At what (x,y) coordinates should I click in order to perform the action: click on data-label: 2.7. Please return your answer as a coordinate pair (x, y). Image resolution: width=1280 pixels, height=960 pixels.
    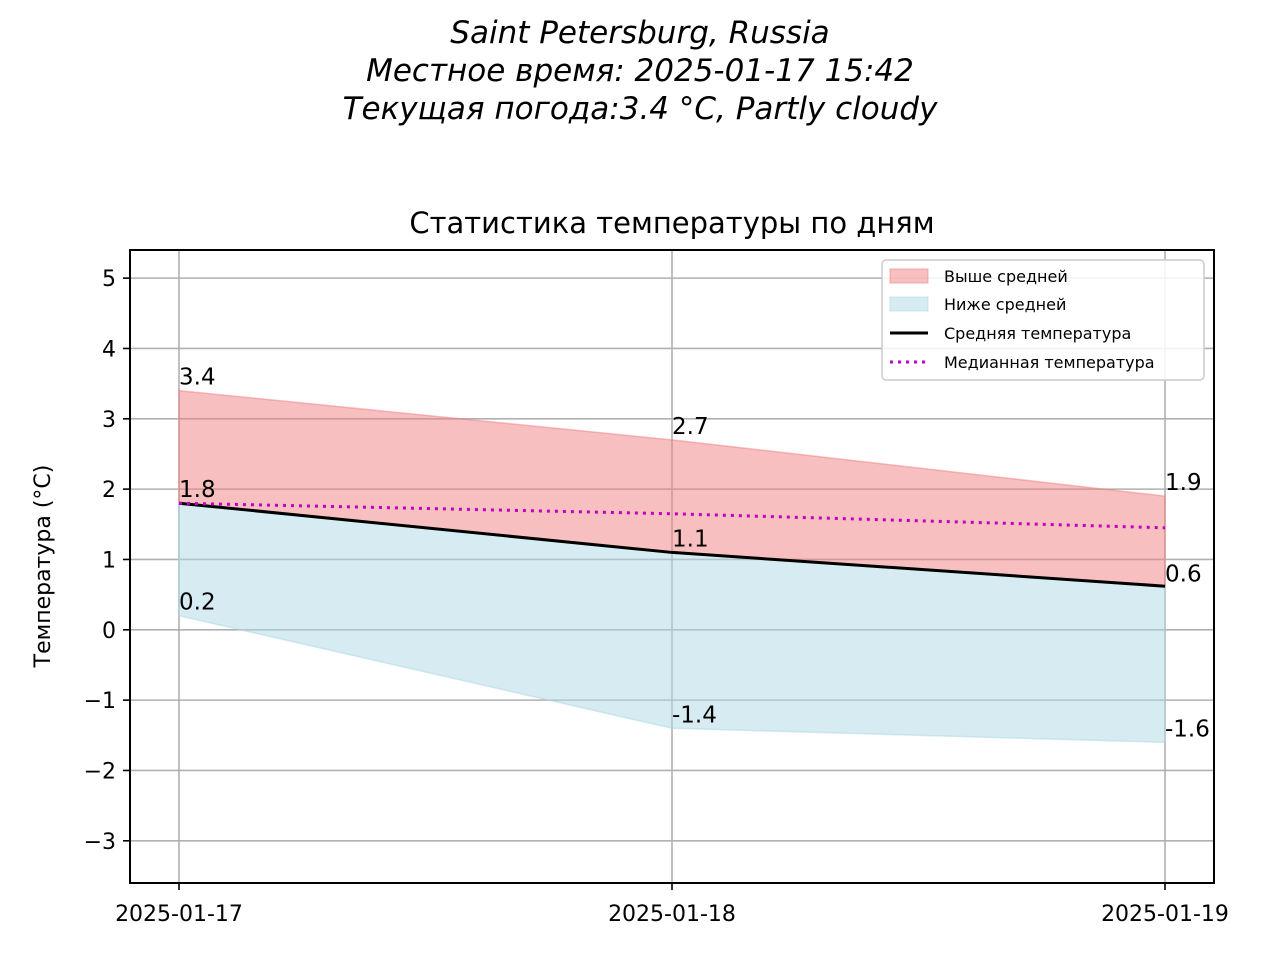
    Looking at the image, I should click on (690, 427).